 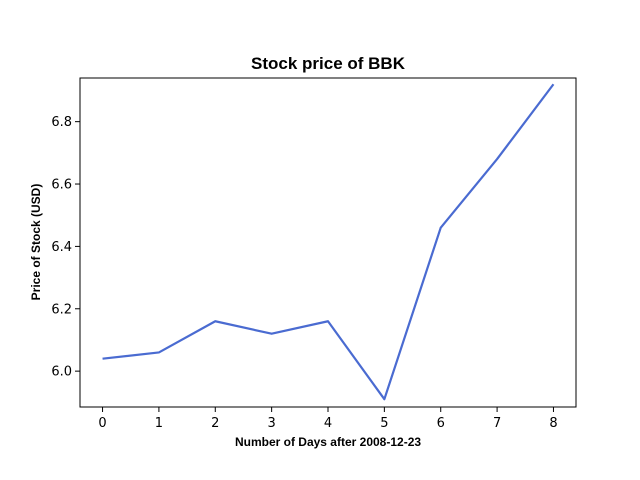 What do you see at coordinates (271, 423) in the screenshot?
I see `x-tick-label: 3` at bounding box center [271, 423].